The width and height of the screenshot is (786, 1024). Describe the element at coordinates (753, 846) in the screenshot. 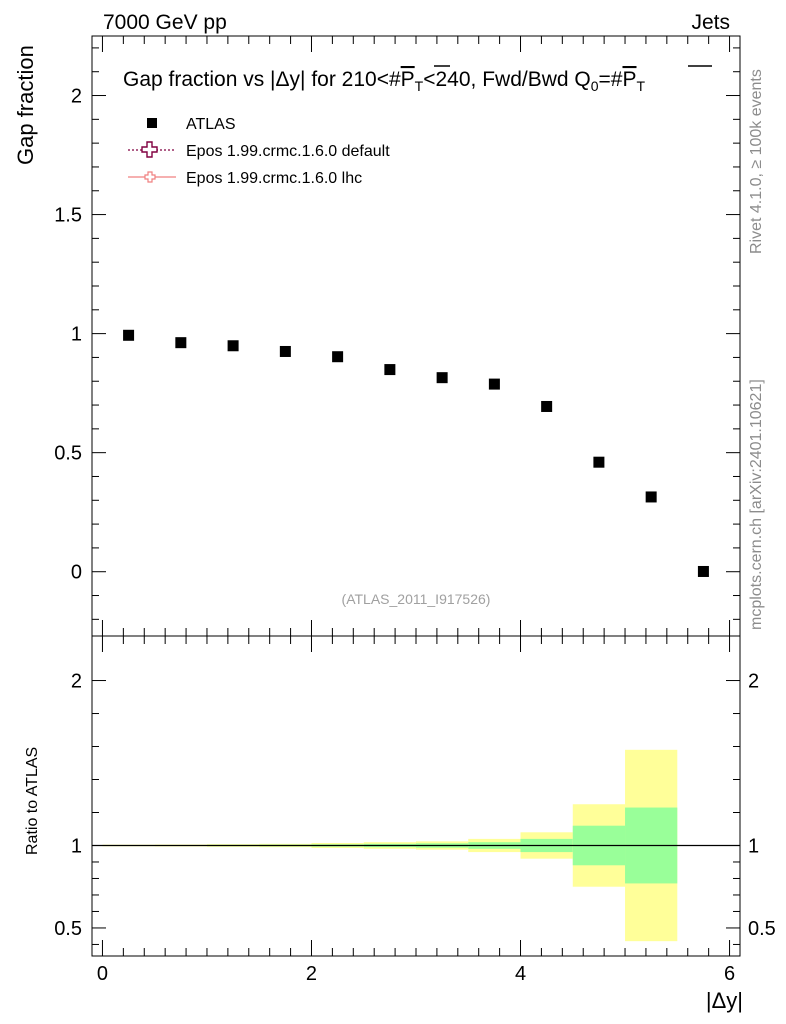

I see `ratio-y-tick-label-right: 1` at that location.